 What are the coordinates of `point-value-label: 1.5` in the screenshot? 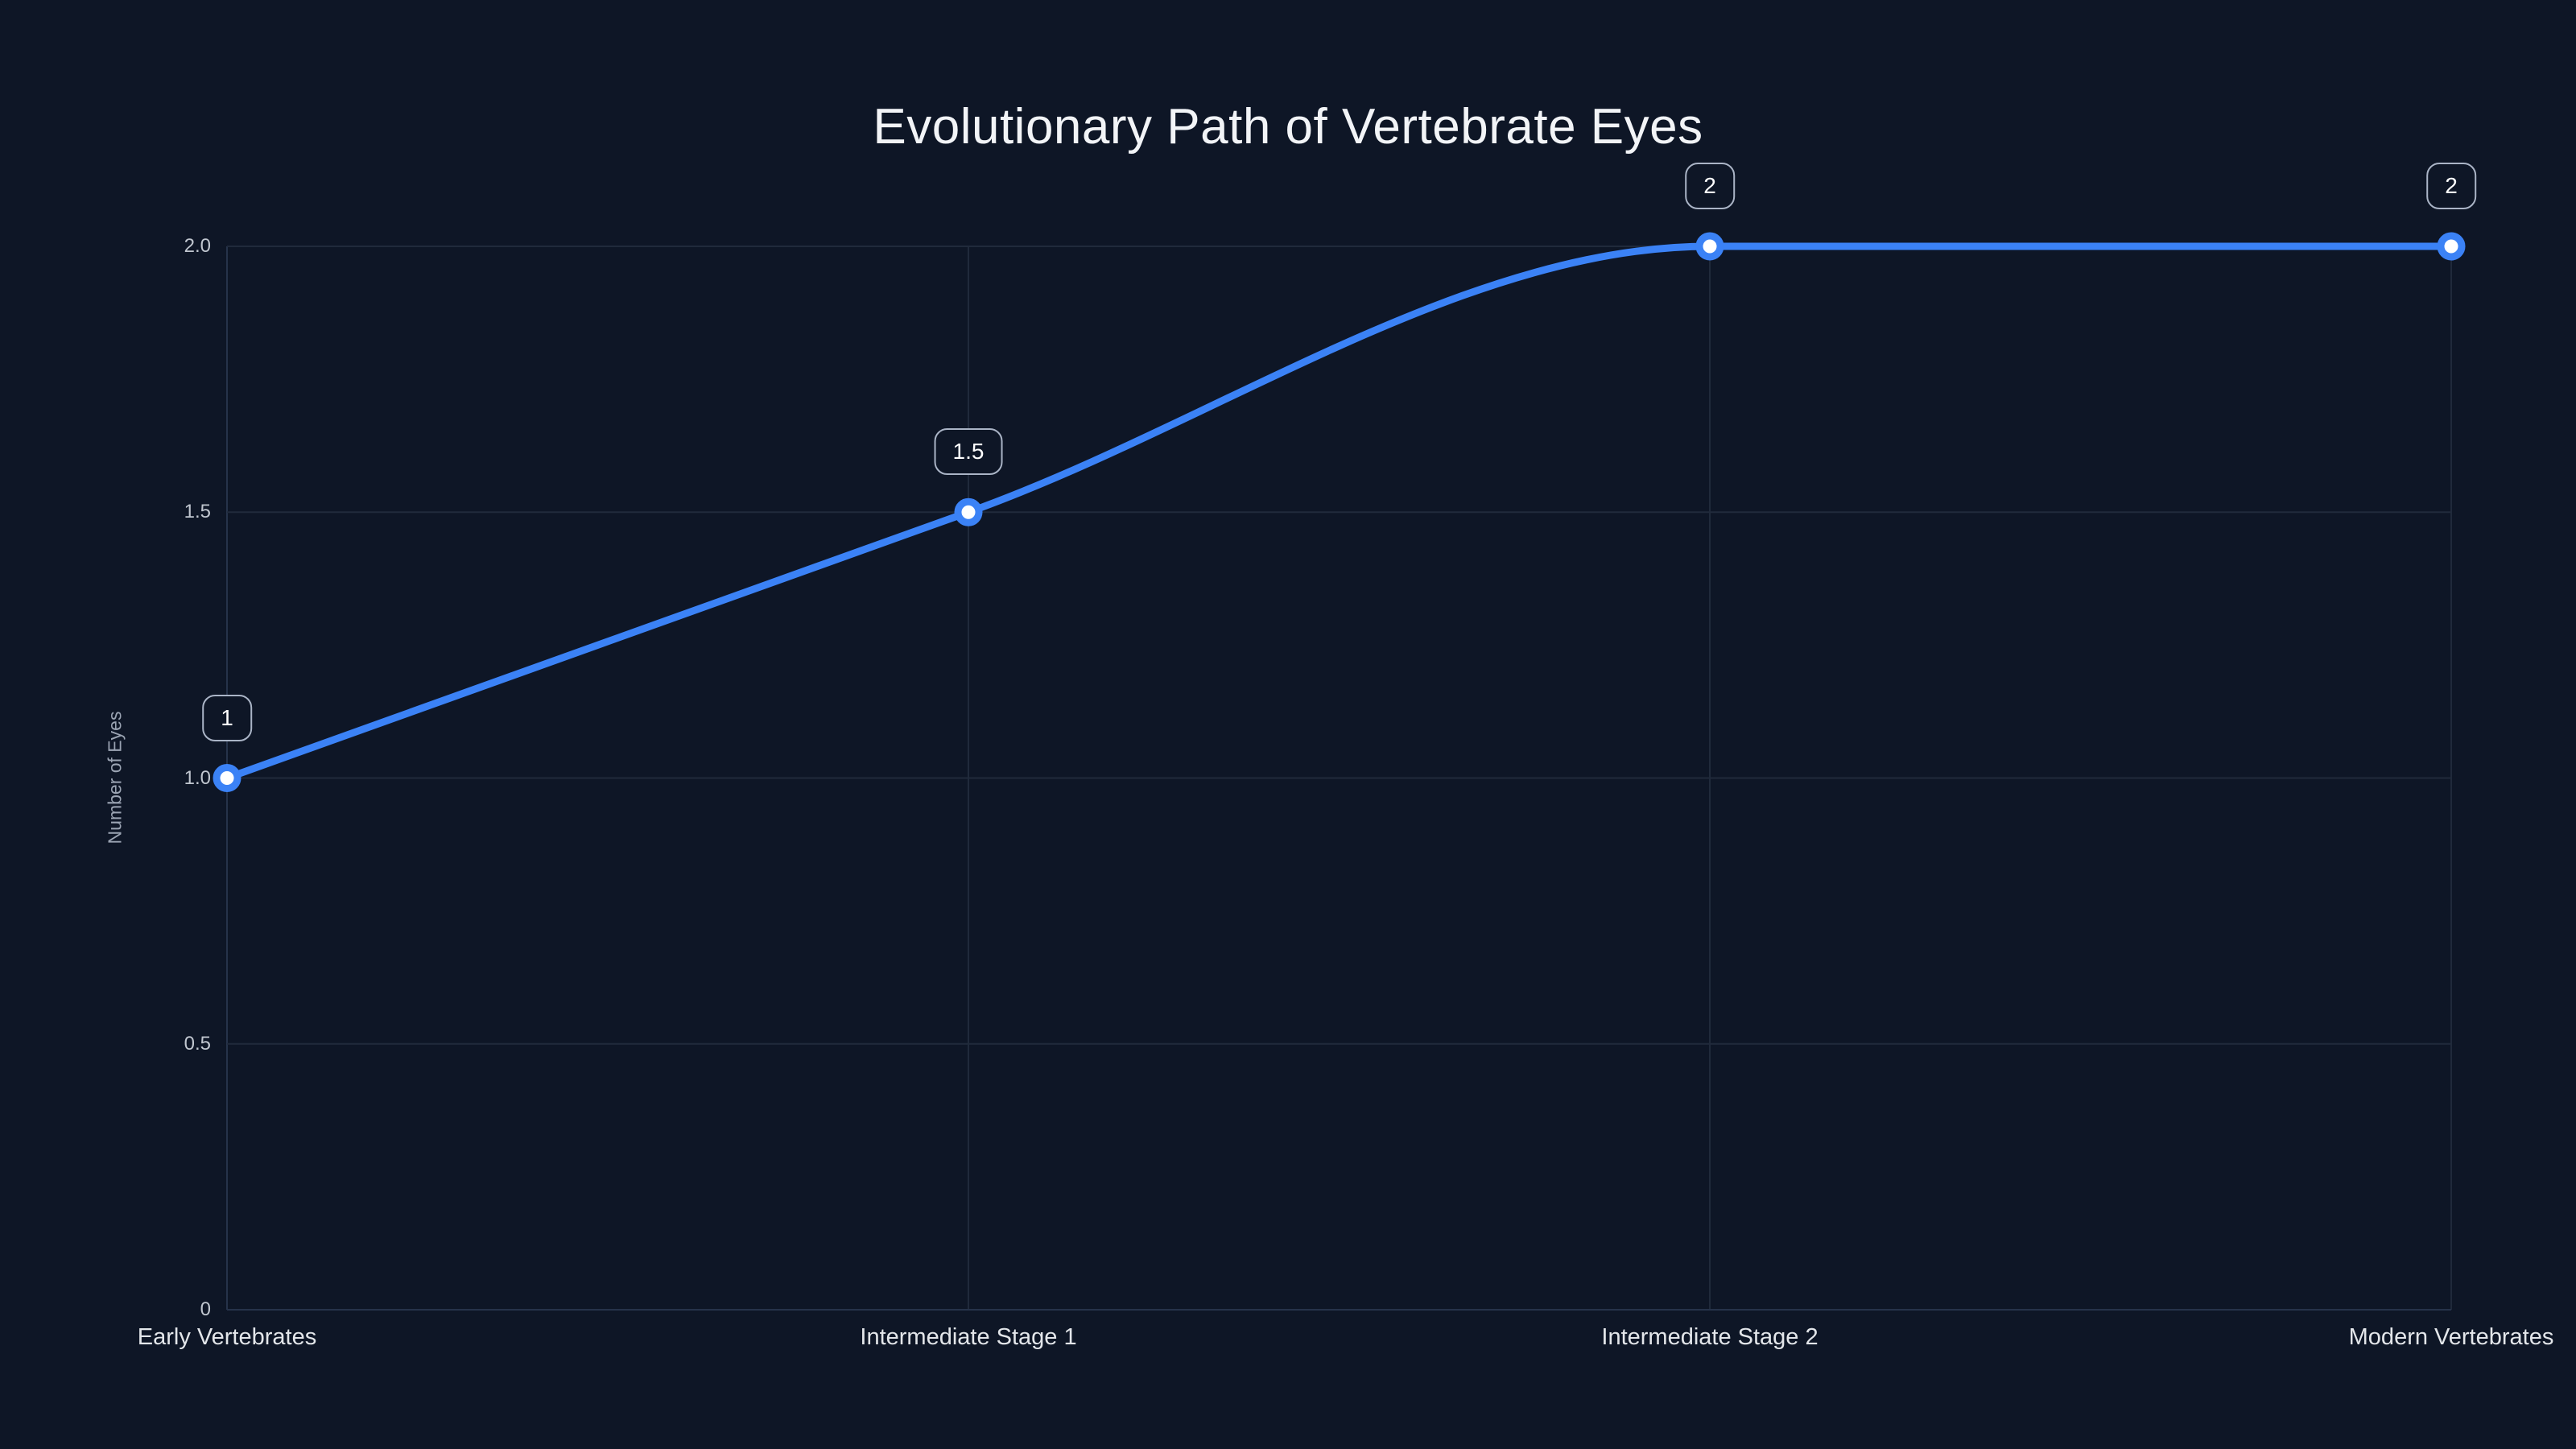 It's located at (968, 452).